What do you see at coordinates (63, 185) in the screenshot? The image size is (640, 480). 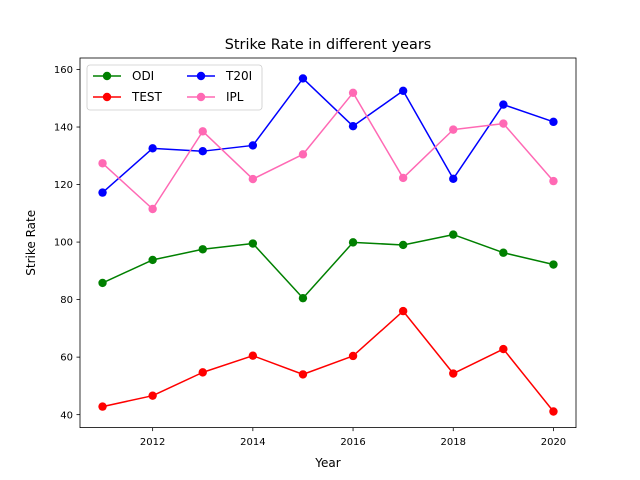 I see `y-tick-label: 120` at bounding box center [63, 185].